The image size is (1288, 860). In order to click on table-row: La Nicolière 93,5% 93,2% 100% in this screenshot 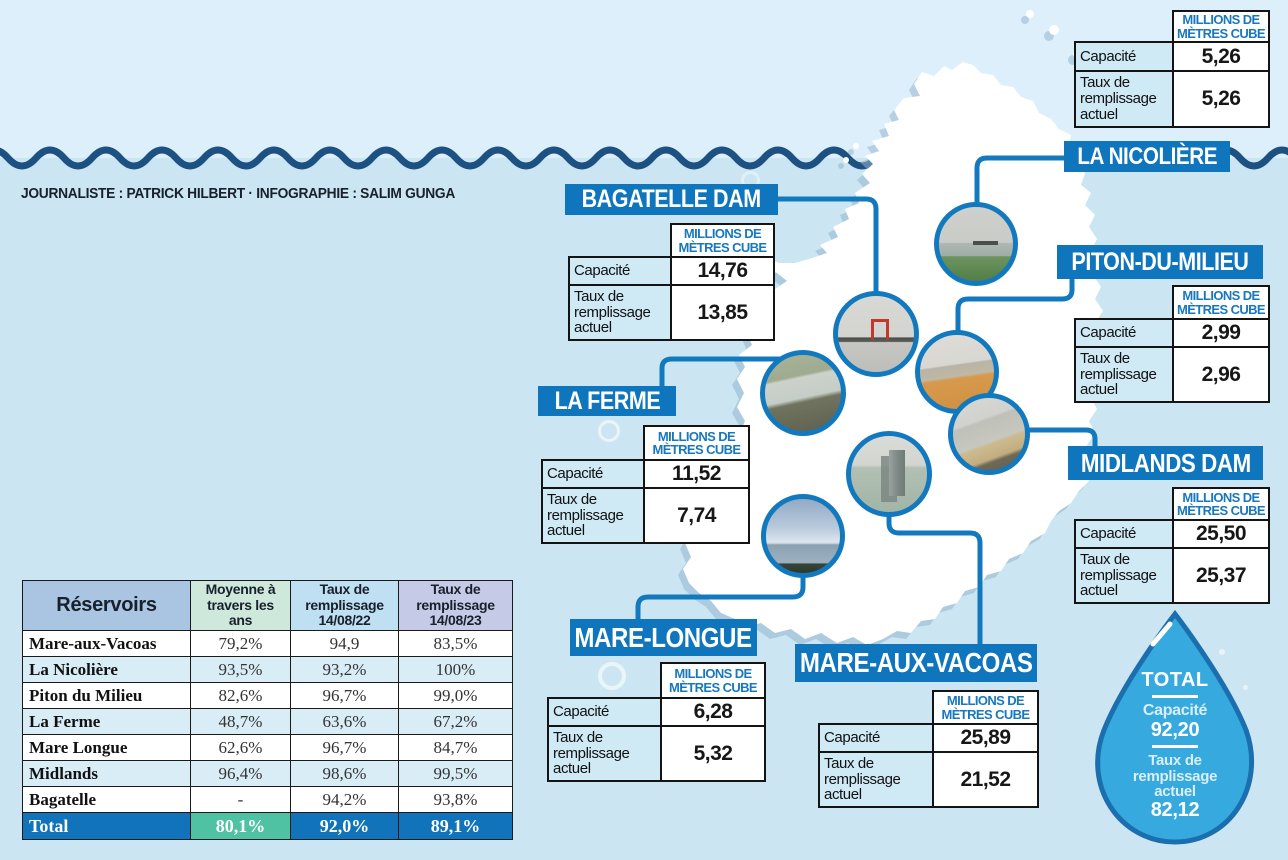, I will do `click(267, 669)`.